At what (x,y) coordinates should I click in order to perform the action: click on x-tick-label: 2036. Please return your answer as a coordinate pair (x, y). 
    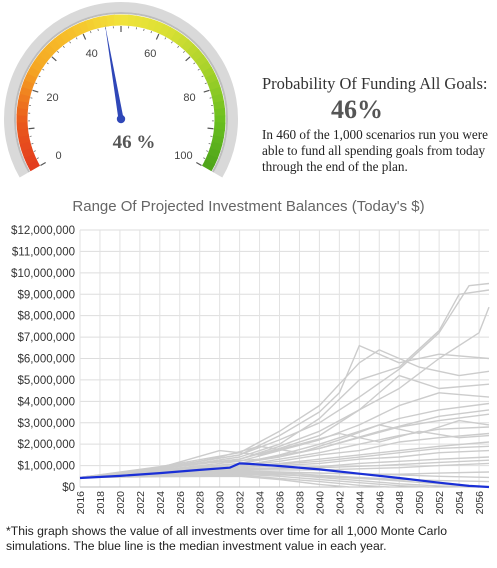
    Looking at the image, I should click on (281, 503).